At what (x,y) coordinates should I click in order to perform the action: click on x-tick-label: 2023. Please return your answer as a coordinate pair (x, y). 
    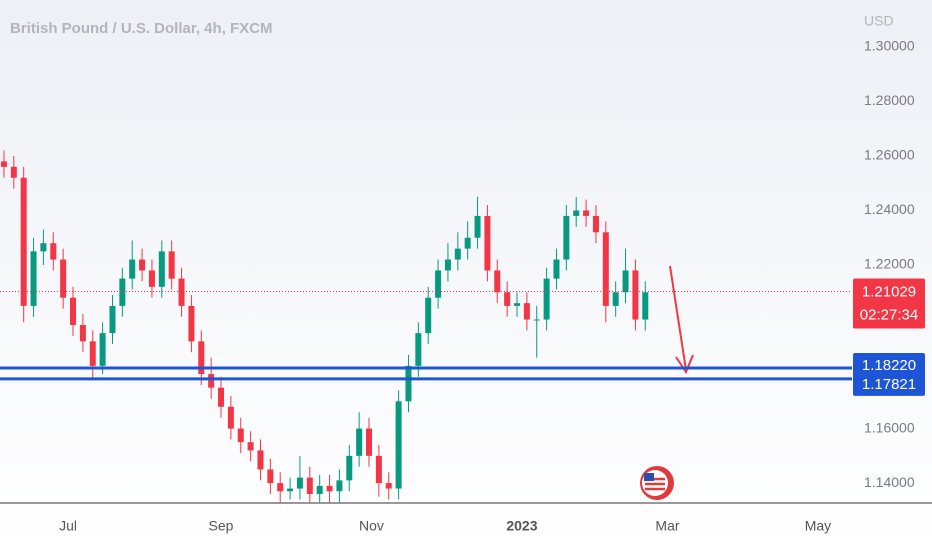
    Looking at the image, I should click on (521, 526).